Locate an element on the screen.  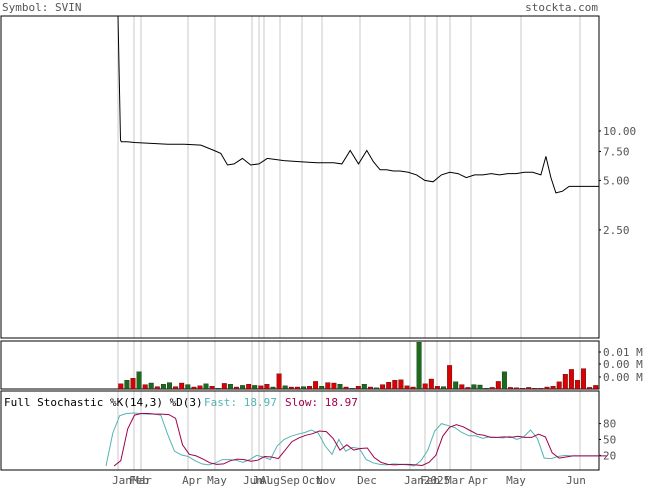
volume-bars is located at coordinates (358, 366).